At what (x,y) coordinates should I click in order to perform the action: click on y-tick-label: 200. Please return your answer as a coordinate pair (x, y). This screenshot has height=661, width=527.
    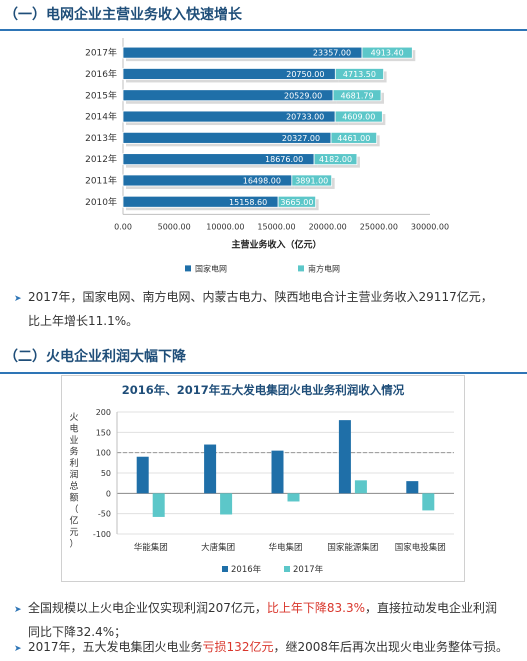
    Looking at the image, I should click on (103, 412).